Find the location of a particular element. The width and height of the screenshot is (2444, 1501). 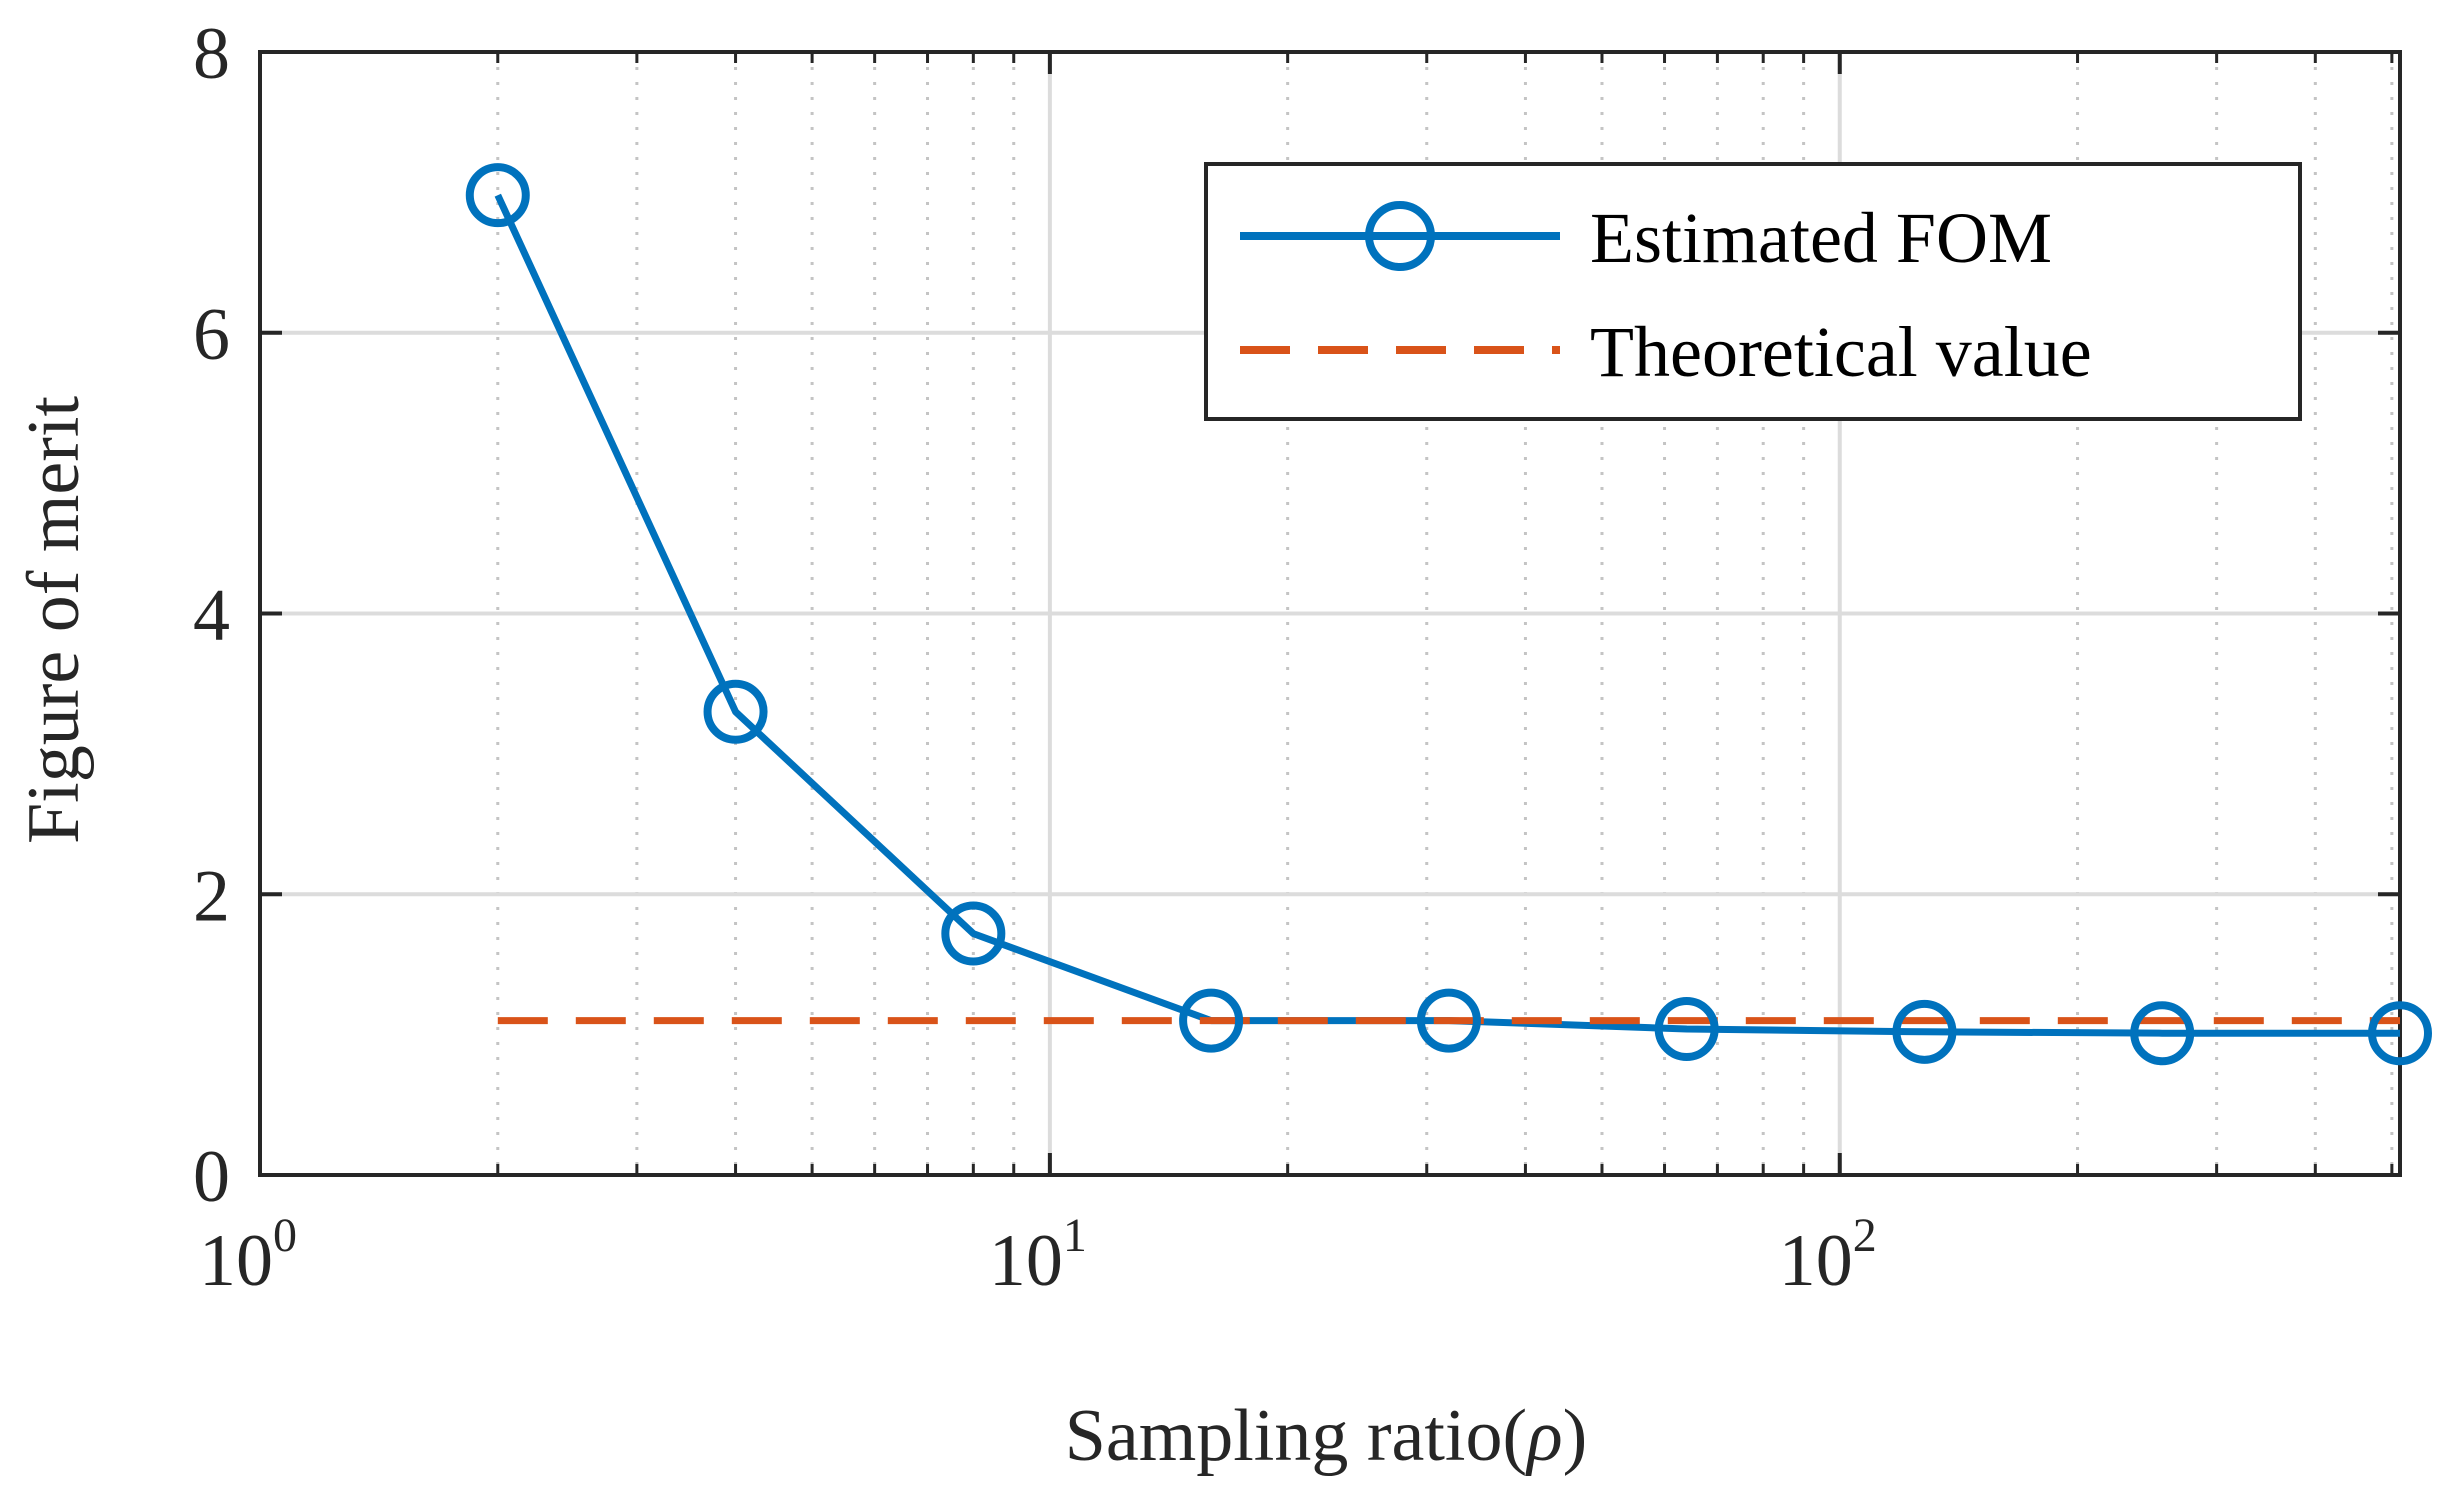

y-tick-label: 0 is located at coordinates (211, 1177).